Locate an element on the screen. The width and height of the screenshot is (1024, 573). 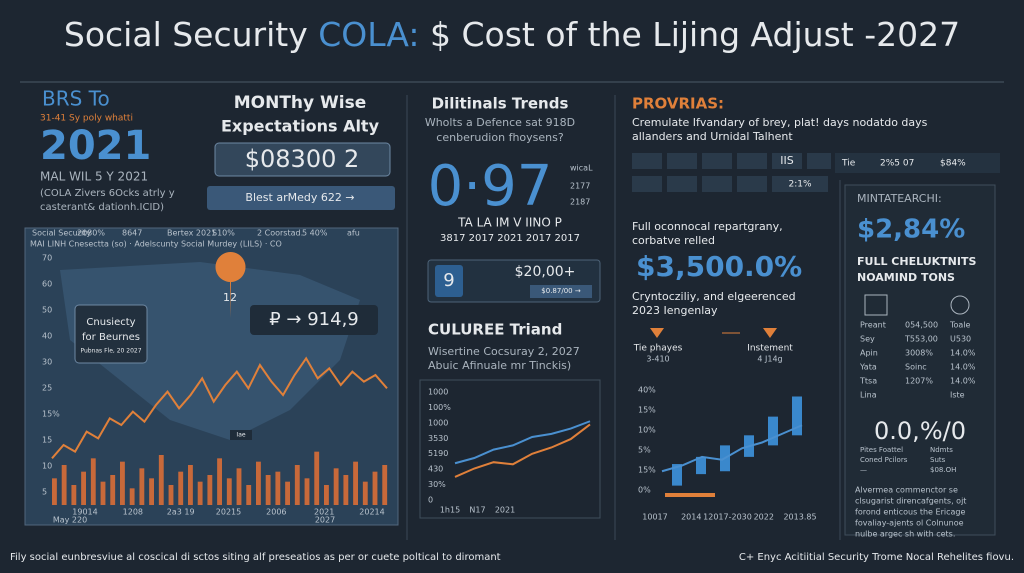
chart-frame is located at coordinates (510, 449).